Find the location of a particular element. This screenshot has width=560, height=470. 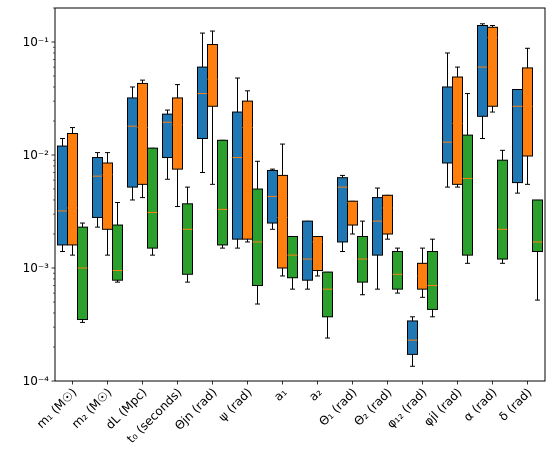

x-tick-label: φjl (rad) is located at coordinates (443, 407).